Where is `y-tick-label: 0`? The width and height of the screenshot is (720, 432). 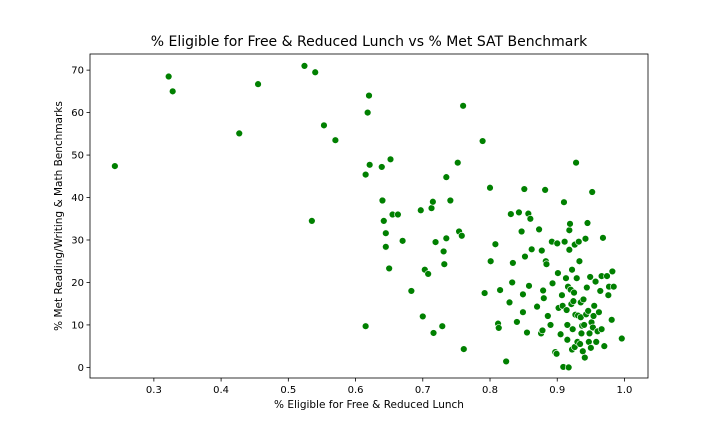
y-tick-label: 0 is located at coordinates (81, 368).